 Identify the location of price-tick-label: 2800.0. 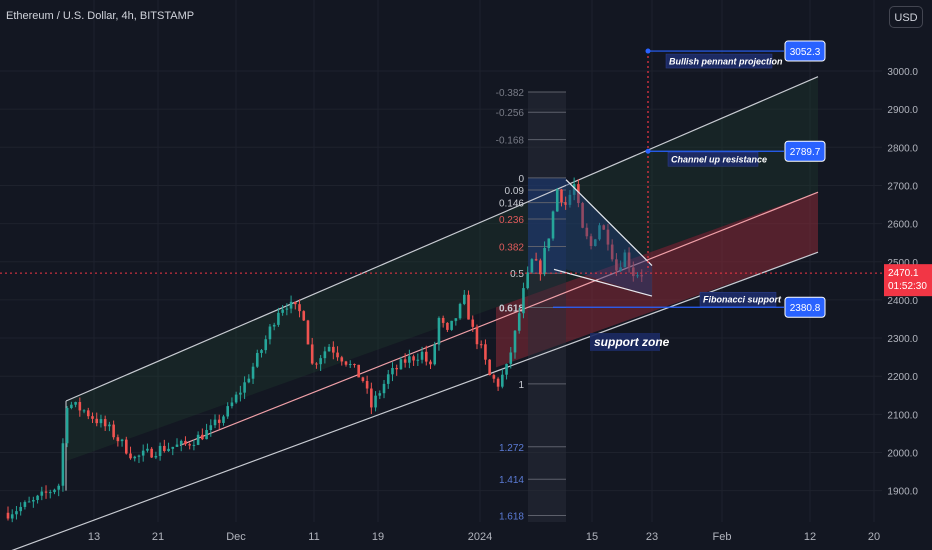
(902, 148).